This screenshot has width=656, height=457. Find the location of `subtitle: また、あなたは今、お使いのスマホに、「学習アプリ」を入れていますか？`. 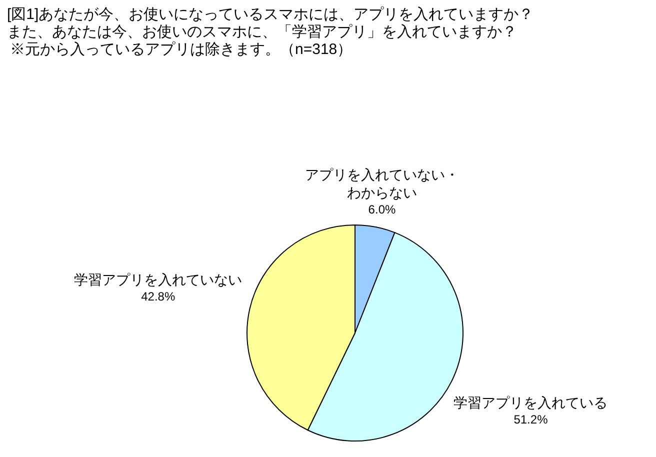

subtitle: また、あなたは今、お使いのスマホに、「学習アプリ」を入れていますか？ is located at coordinates (262, 32).